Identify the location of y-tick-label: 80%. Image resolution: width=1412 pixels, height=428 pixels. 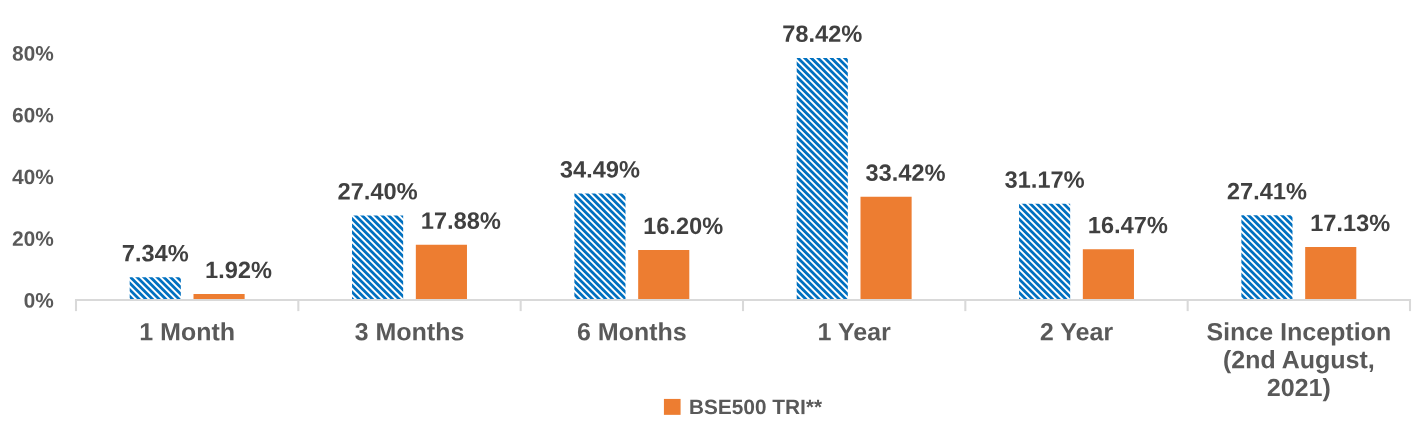
(33, 53).